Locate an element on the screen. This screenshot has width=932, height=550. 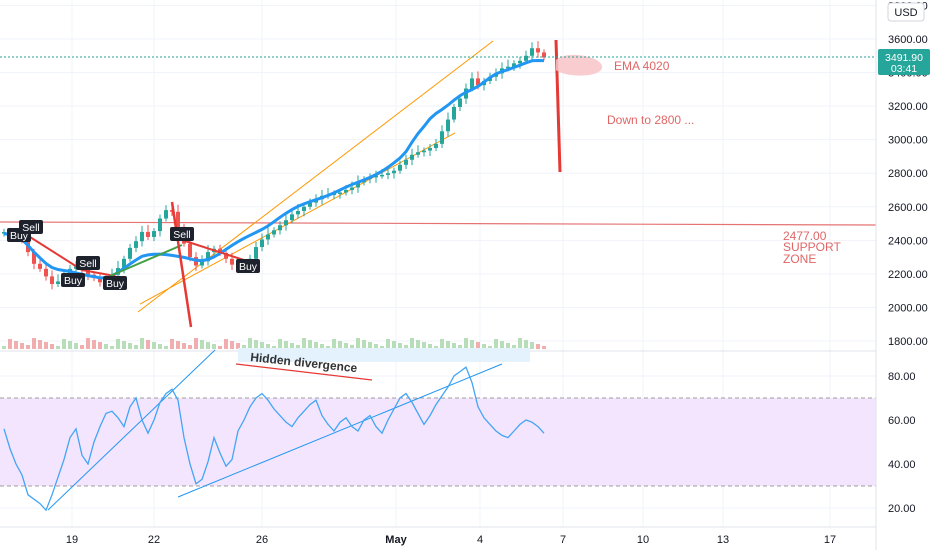
price-tick-label: 2200.00 is located at coordinates (908, 275).